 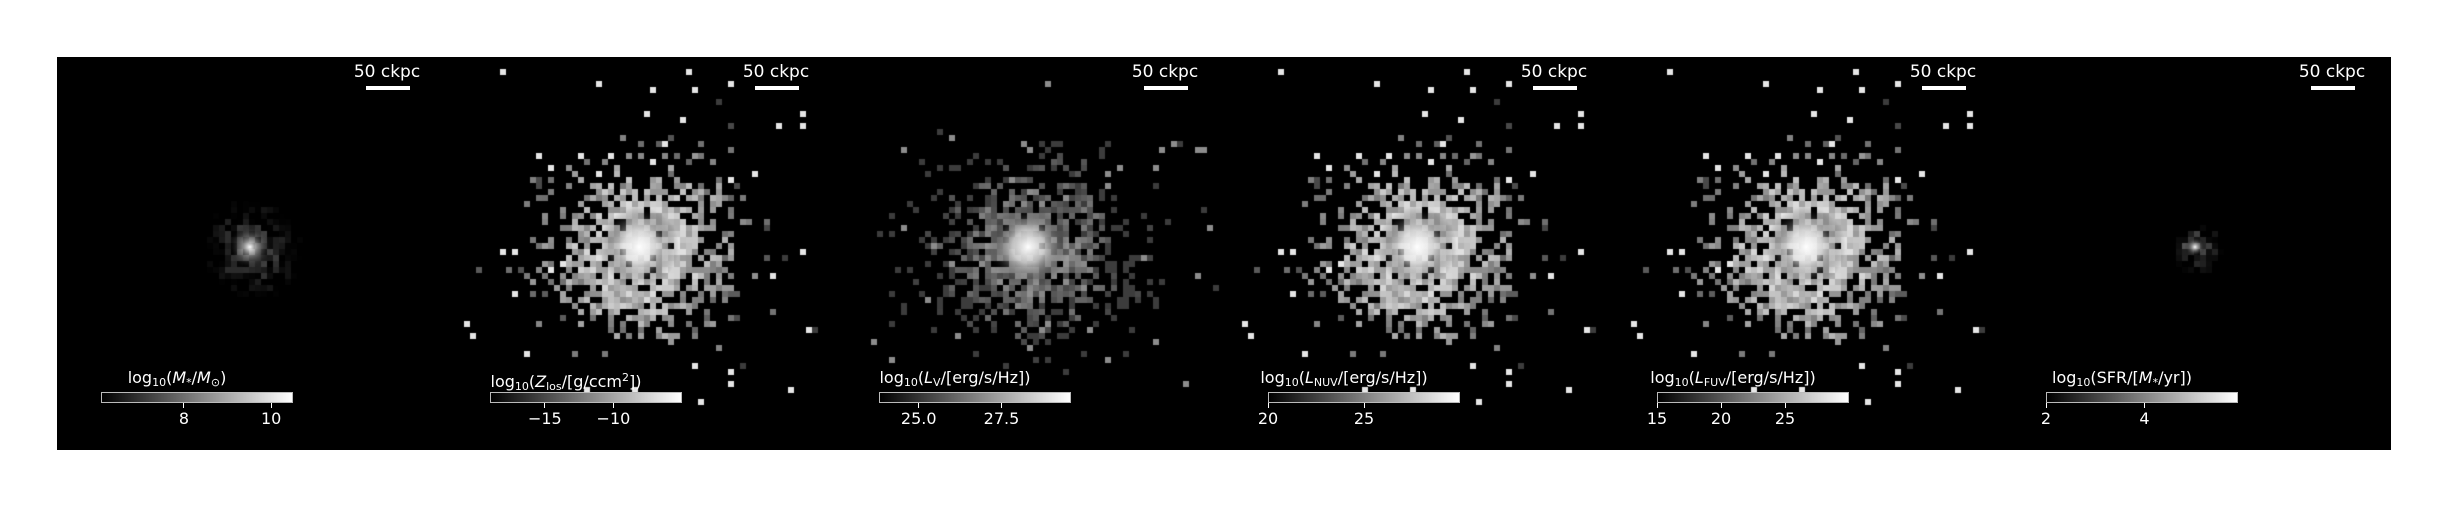 I want to click on colorbar-label: log10(LV/[erg/s/Hz]), so click(x=955, y=378).